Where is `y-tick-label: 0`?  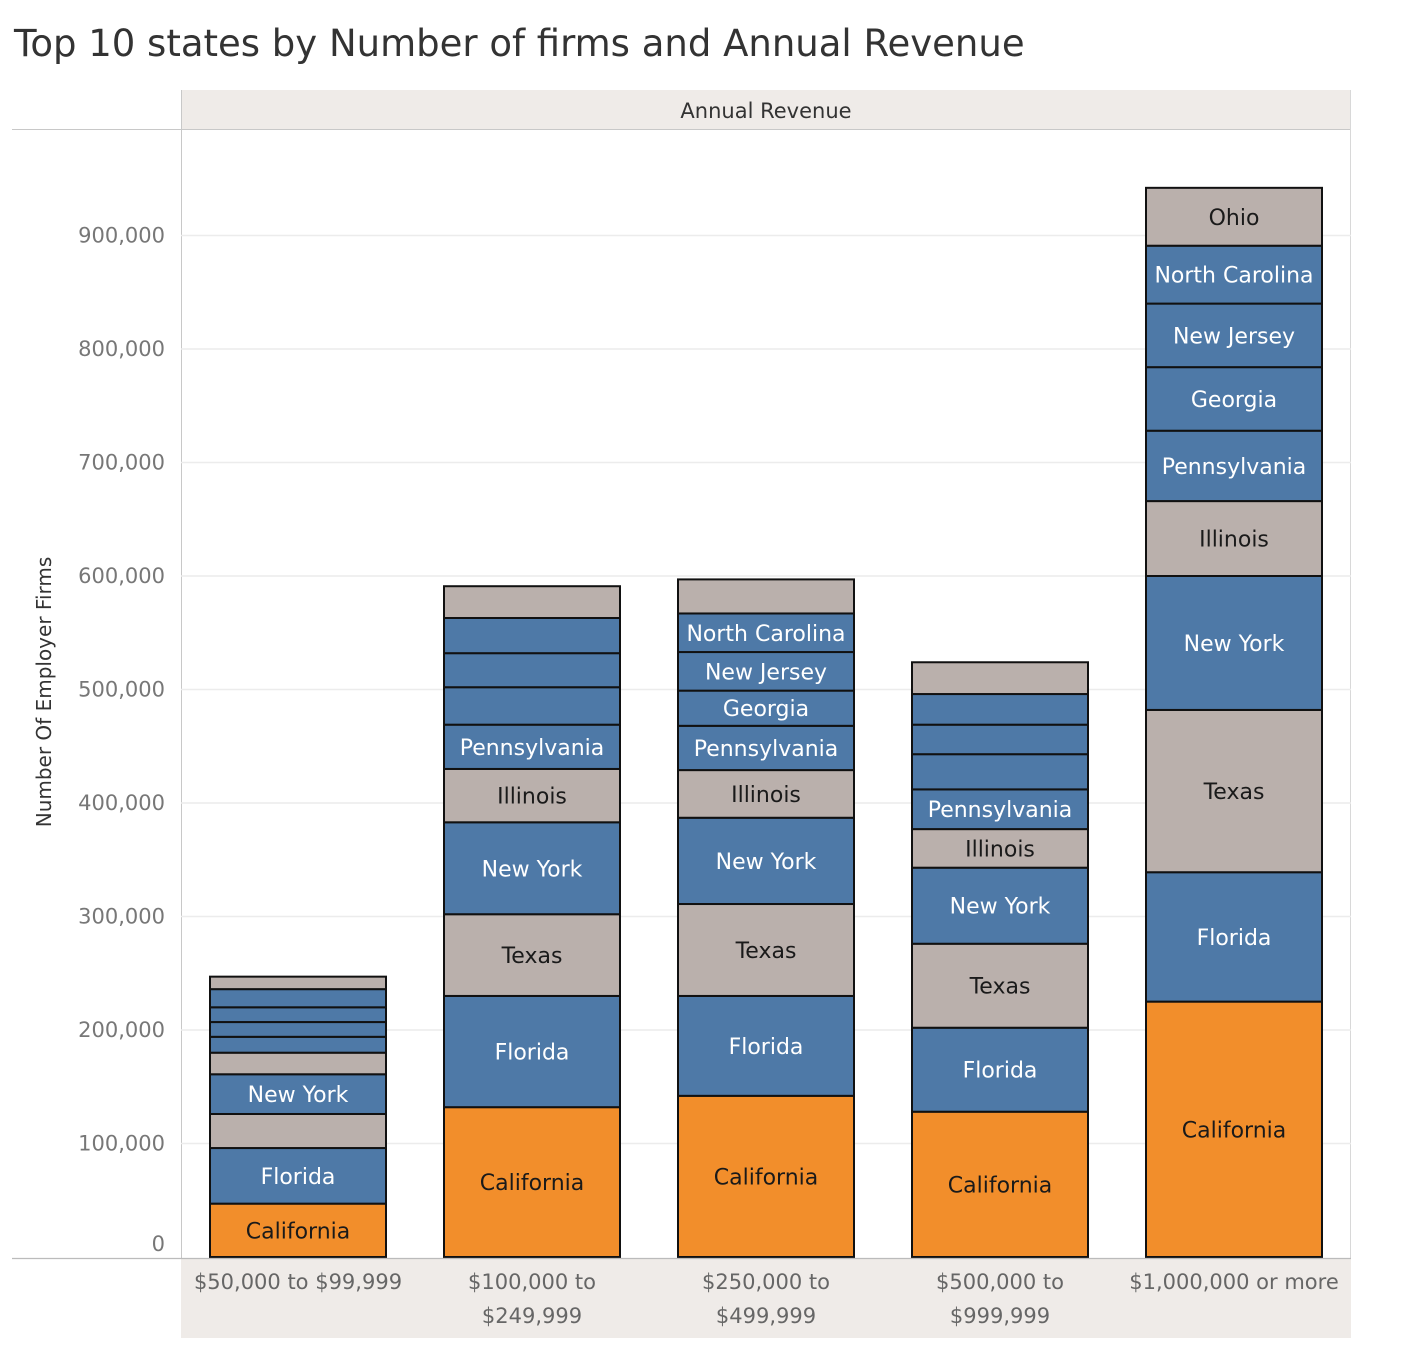
y-tick-label: 0 is located at coordinates (158, 1244).